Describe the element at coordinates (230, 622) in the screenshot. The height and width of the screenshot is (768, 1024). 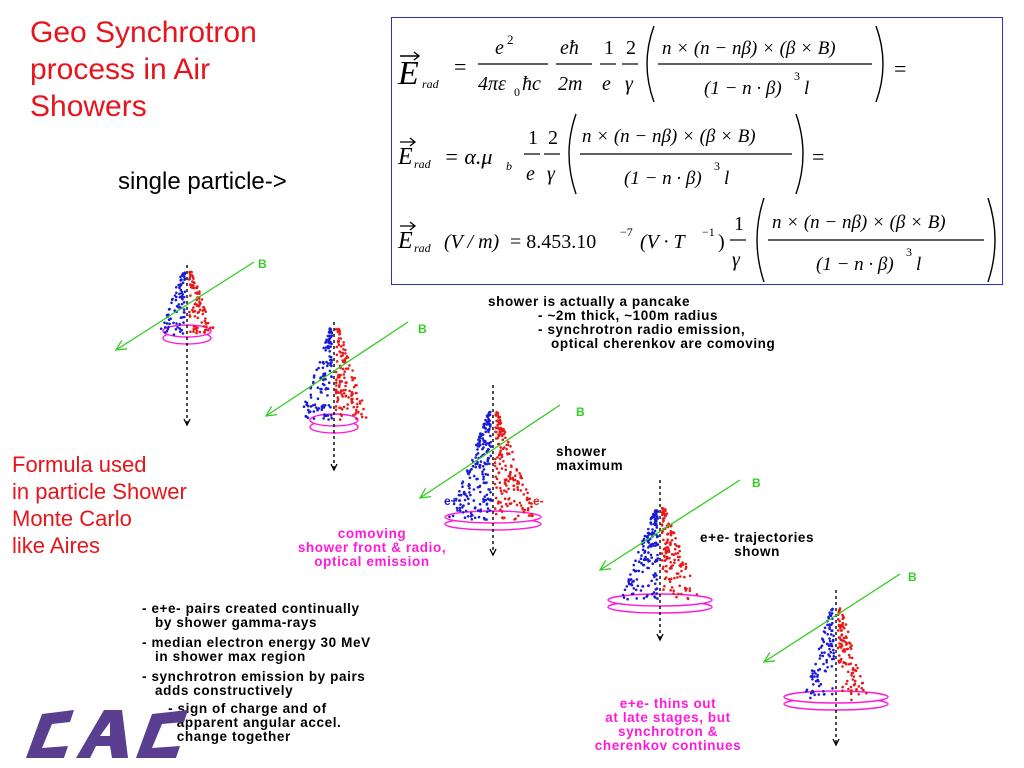
I see `bullet-line-2: by shower gamma-rays` at that location.